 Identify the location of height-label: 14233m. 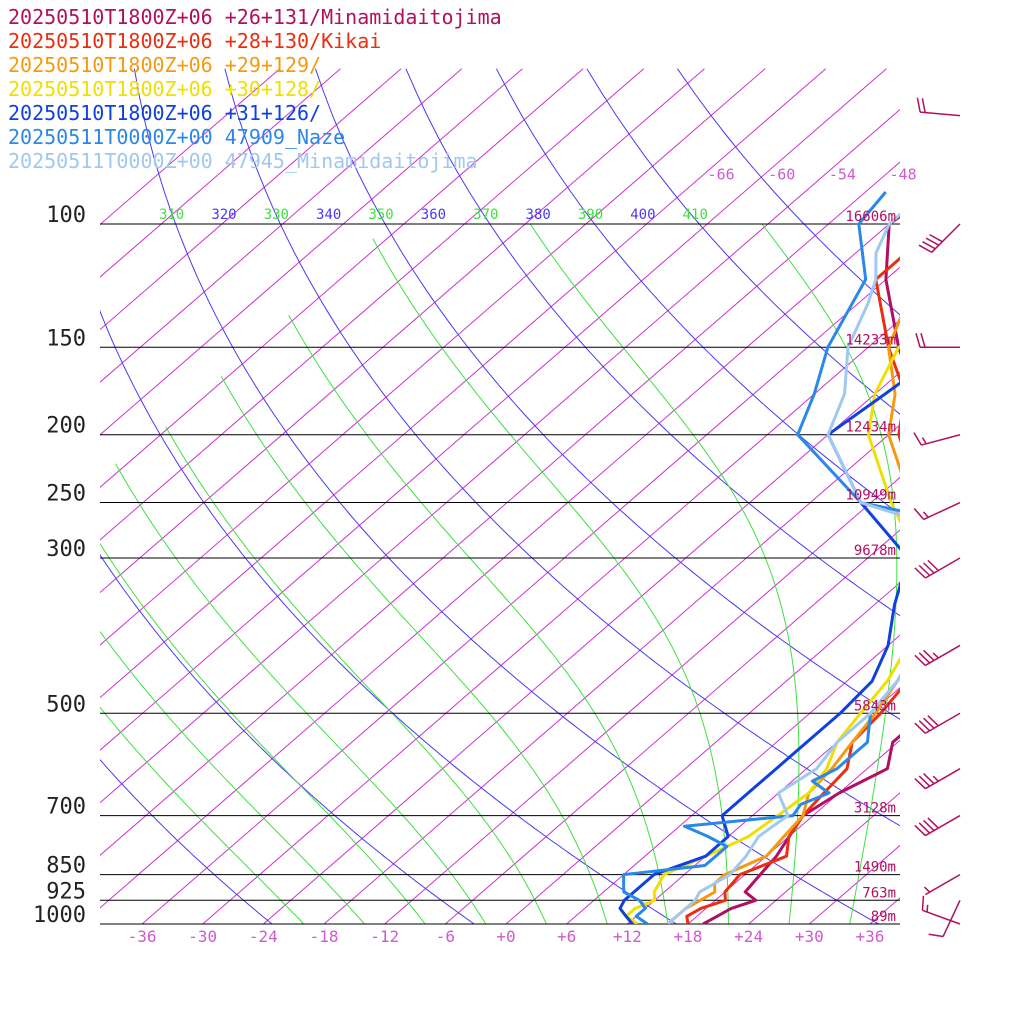
(870, 340).